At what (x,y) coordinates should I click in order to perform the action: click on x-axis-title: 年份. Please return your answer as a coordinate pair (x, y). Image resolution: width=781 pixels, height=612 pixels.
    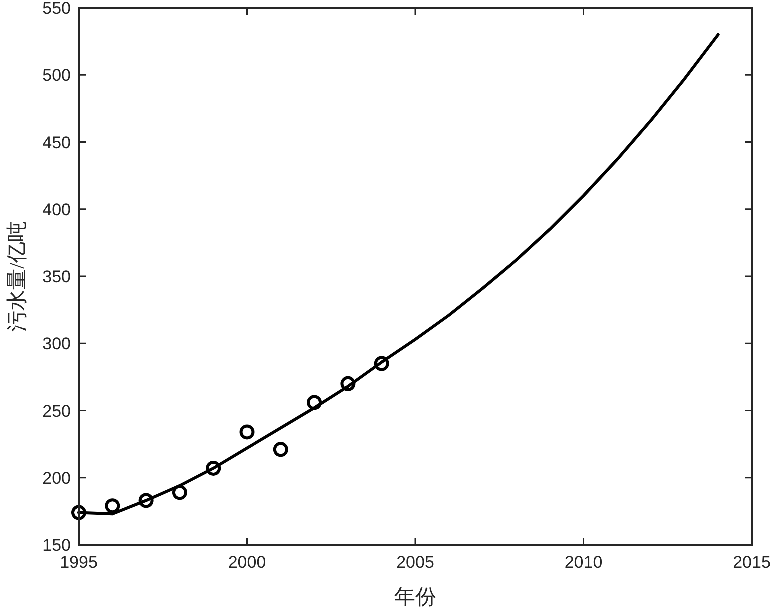
    Looking at the image, I should click on (415, 597).